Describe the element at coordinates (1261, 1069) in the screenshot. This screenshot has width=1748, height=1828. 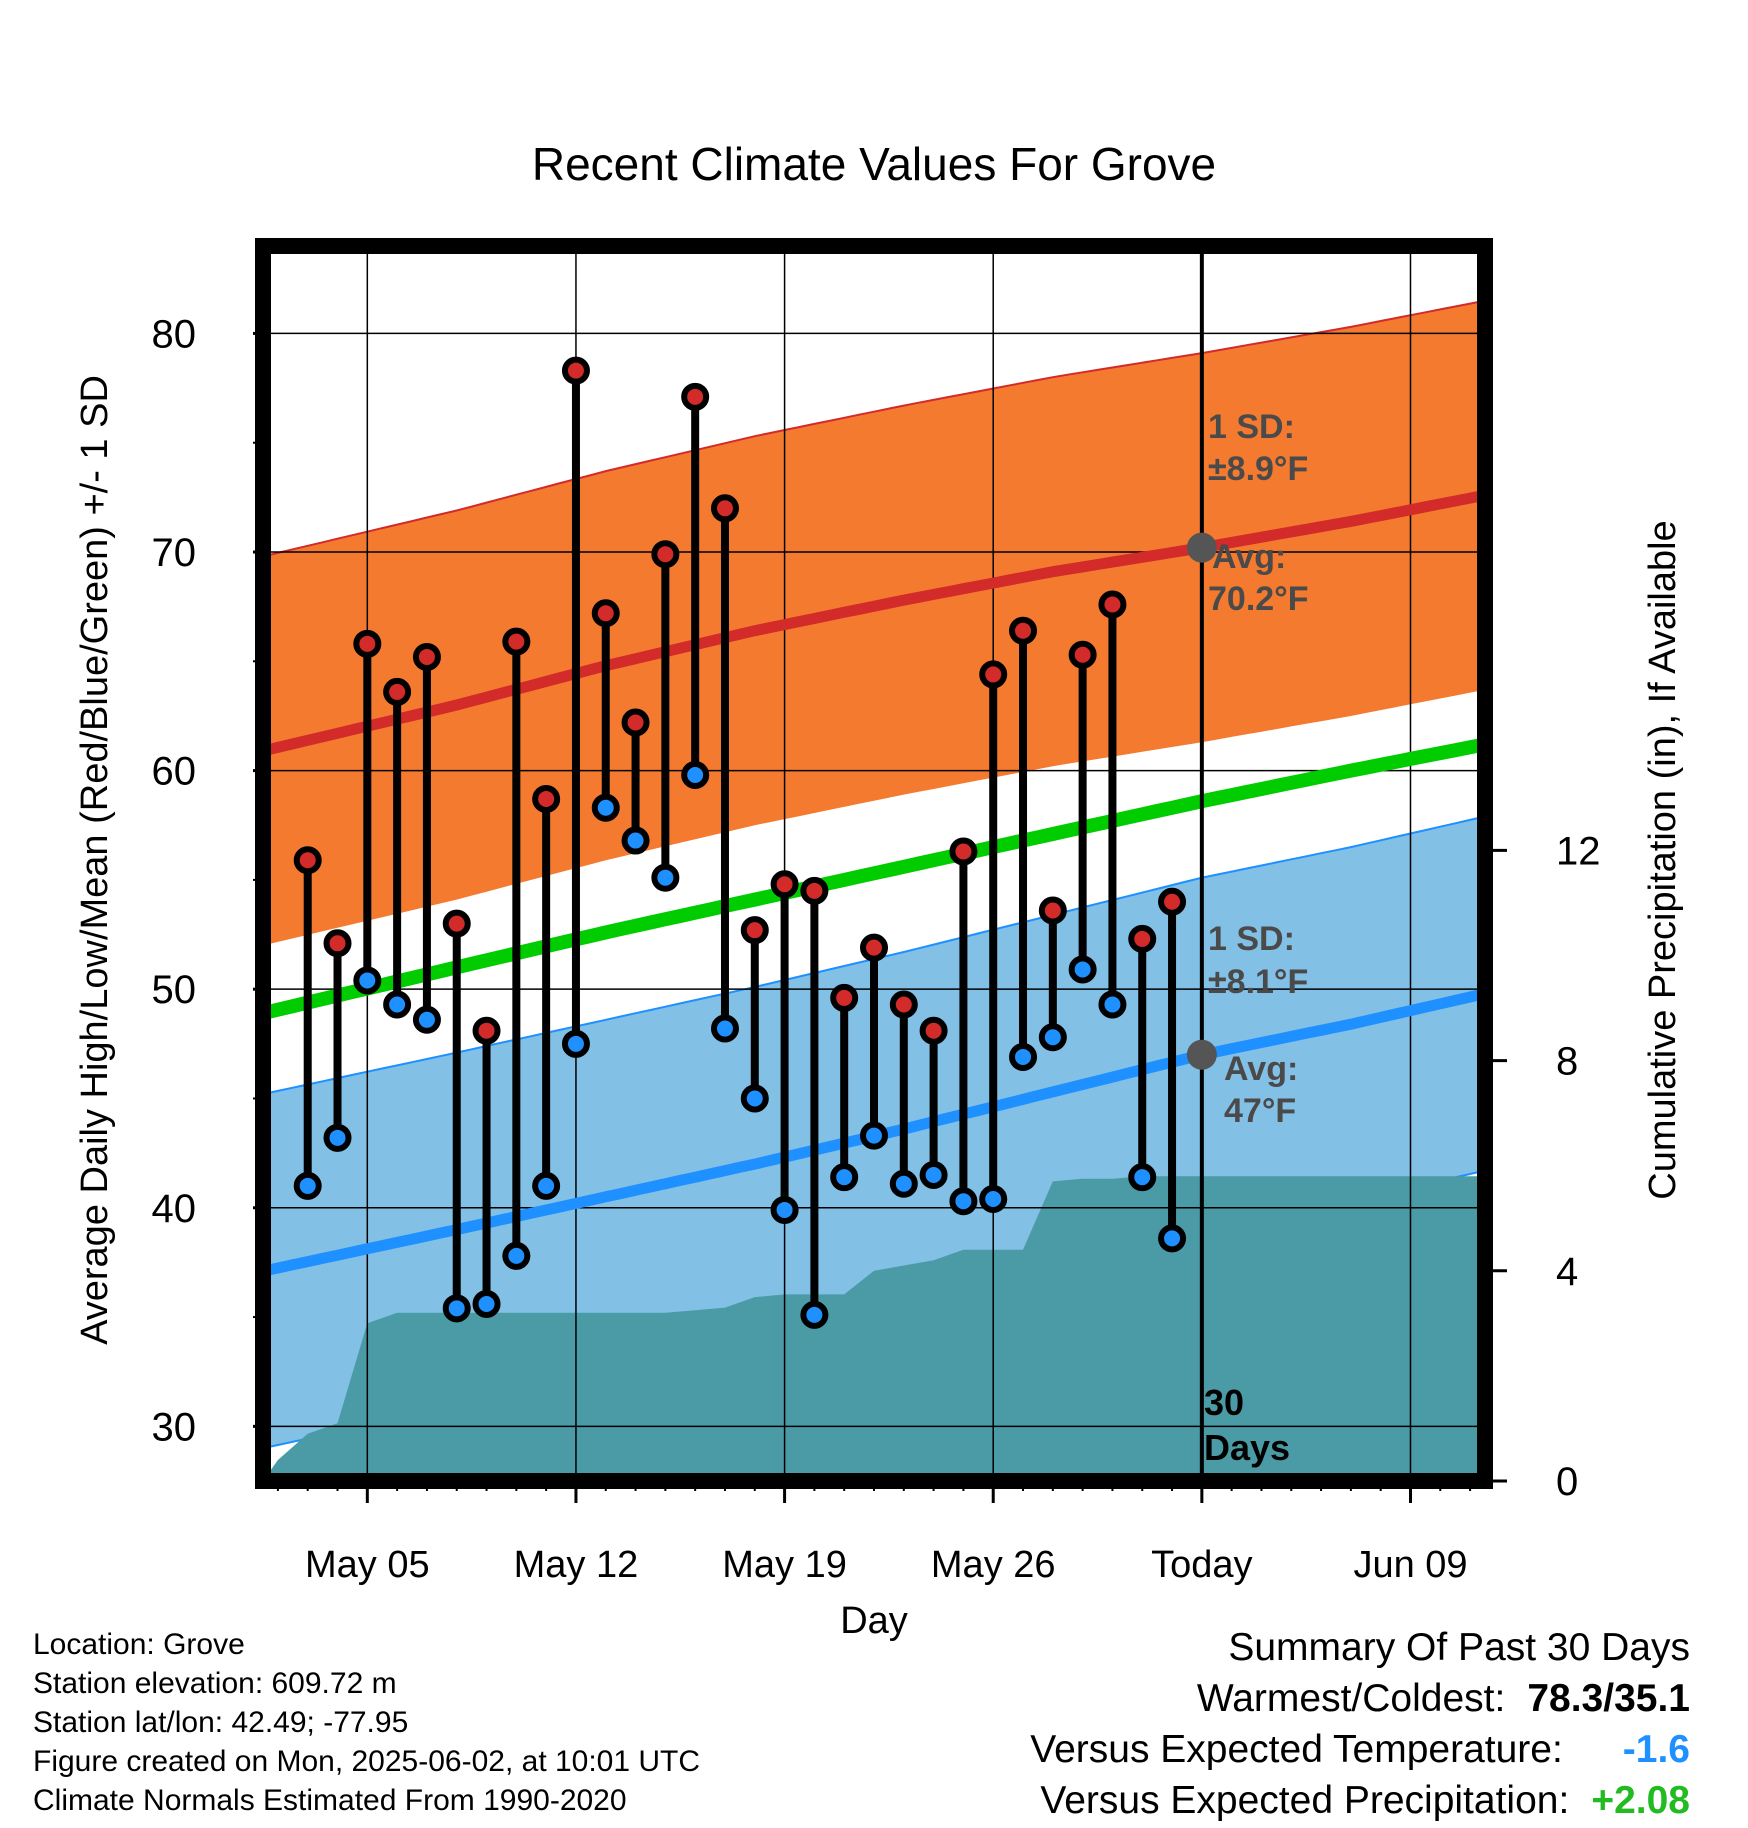
I see `low-avg-label: Avg:` at that location.